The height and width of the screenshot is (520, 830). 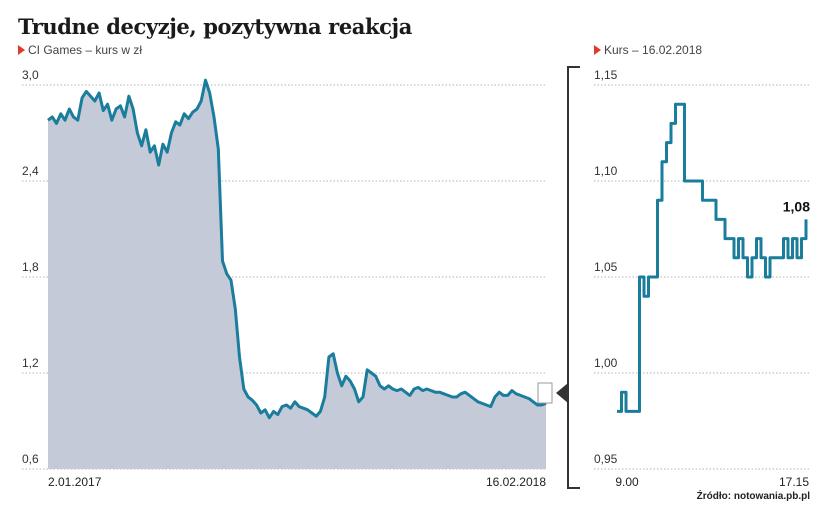 I want to click on right-chart-subtitle: Kurs – 16.02.2018, so click(x=648, y=50).